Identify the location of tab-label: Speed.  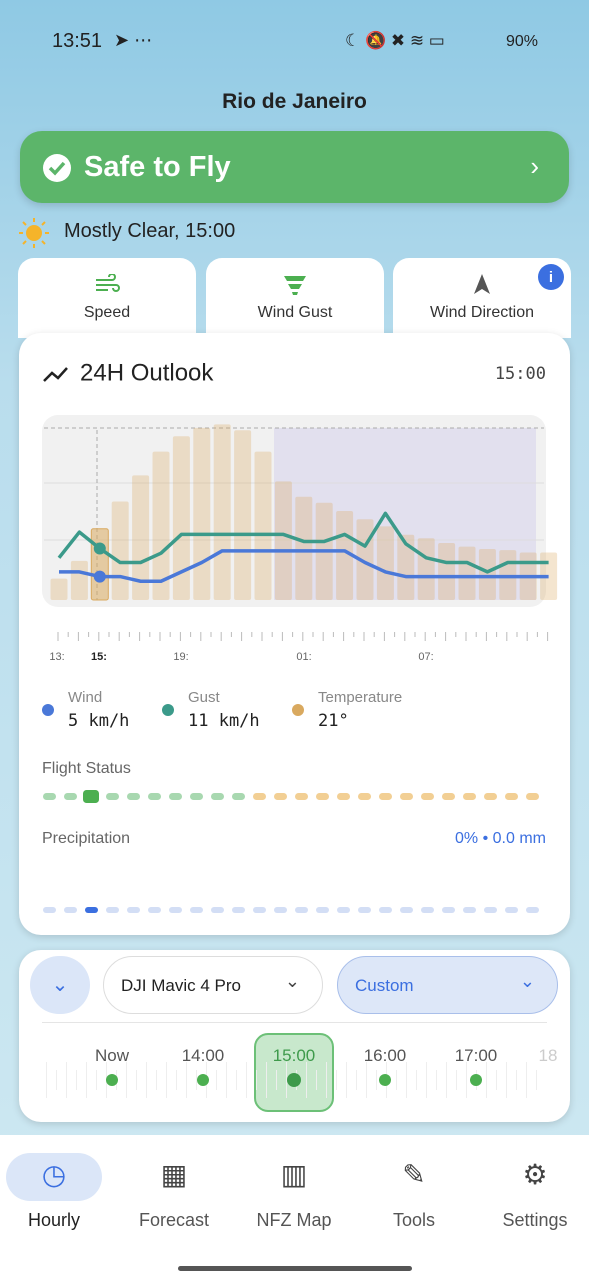
(107, 312).